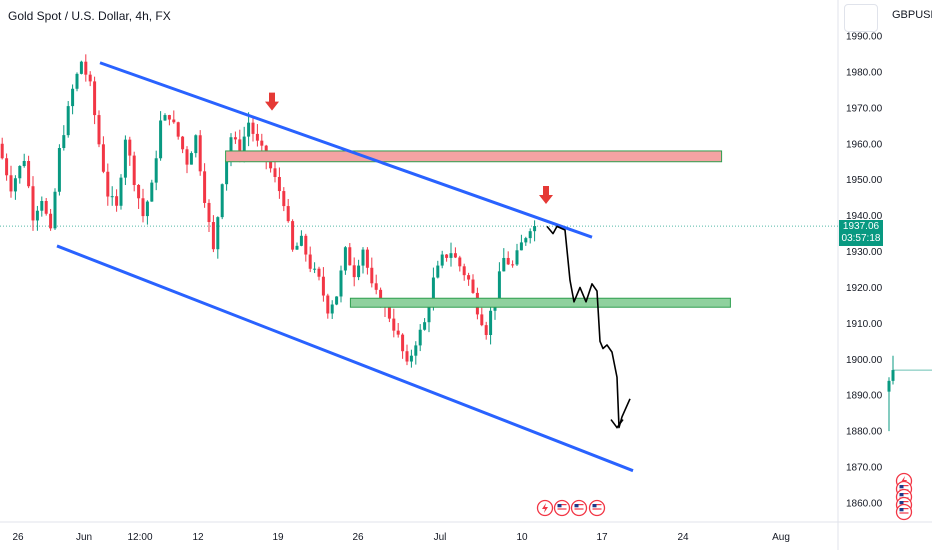 The height and width of the screenshot is (550, 932). I want to click on projected-path, so click(588, 327).